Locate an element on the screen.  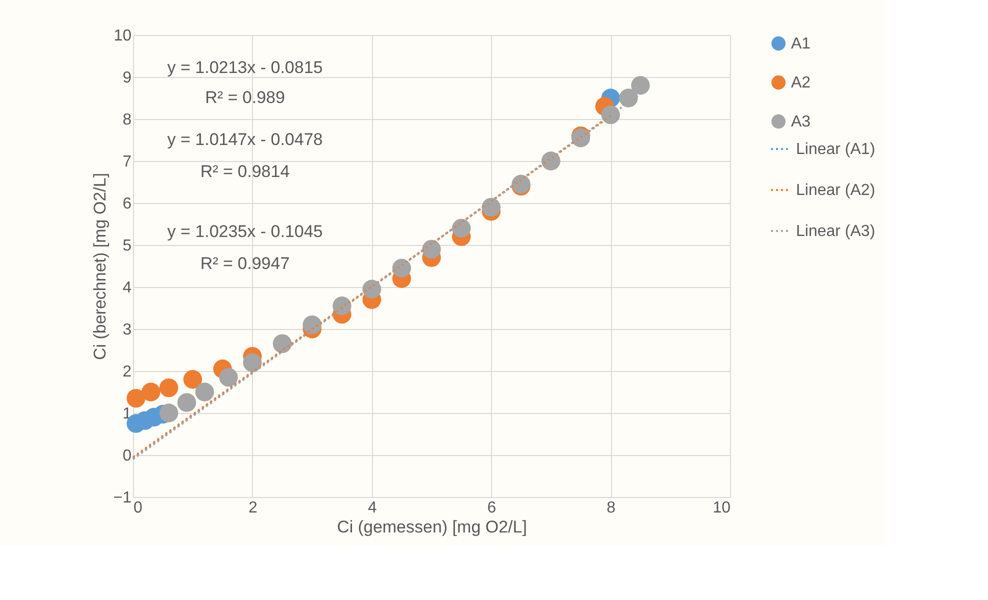
y-tick-label: 4 is located at coordinates (127, 288).